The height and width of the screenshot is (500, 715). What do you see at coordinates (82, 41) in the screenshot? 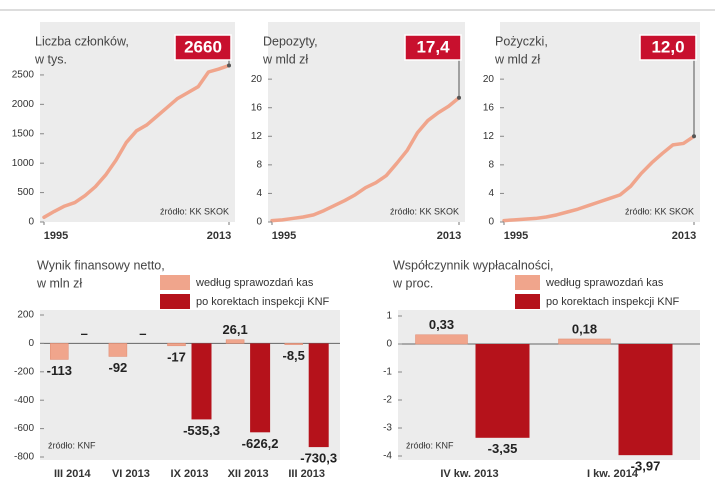
I see `chart-title: Liczba członków,` at bounding box center [82, 41].